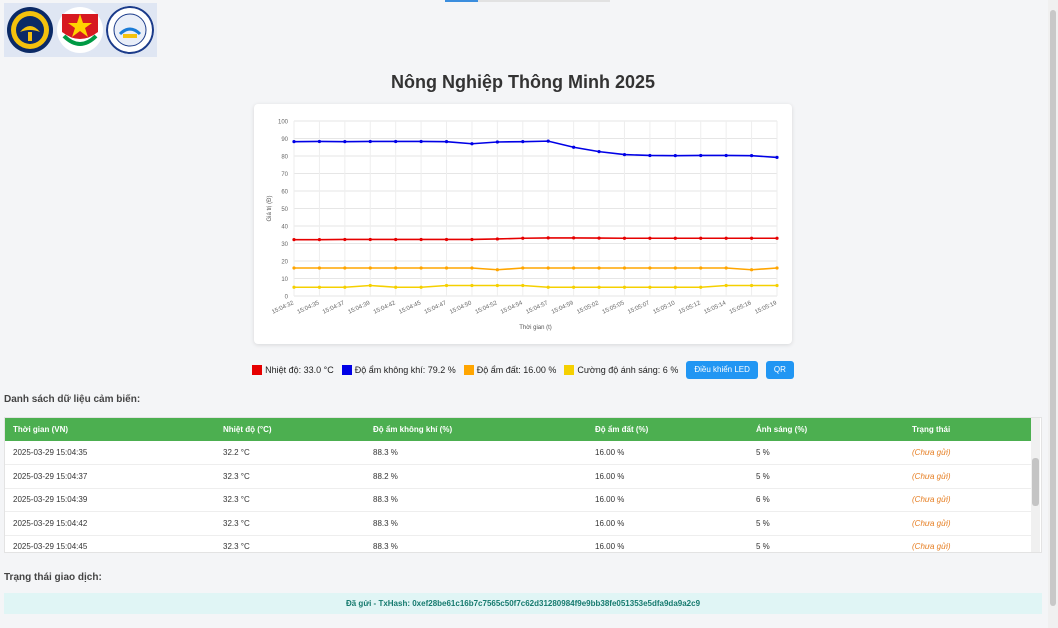  I want to click on y-tick-label: 40, so click(284, 228).